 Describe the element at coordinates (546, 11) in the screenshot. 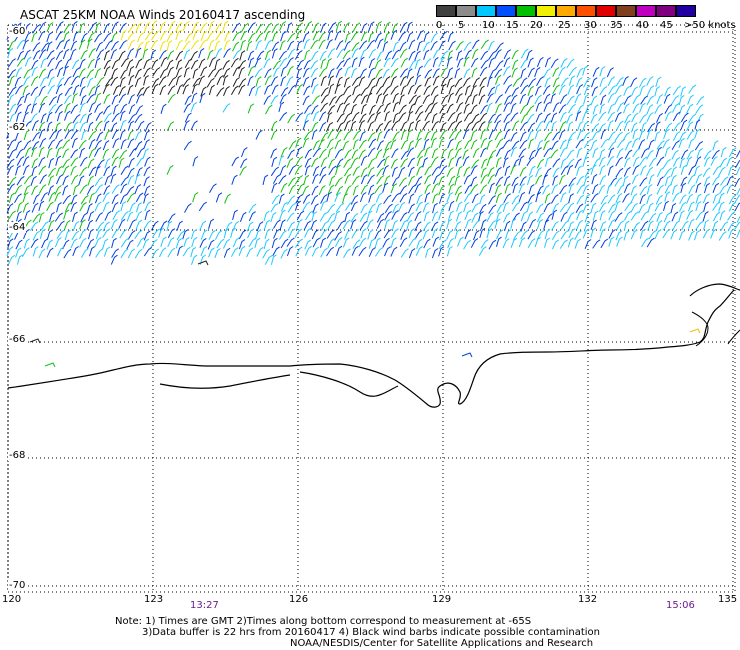

I see `colorbar-swatch` at that location.